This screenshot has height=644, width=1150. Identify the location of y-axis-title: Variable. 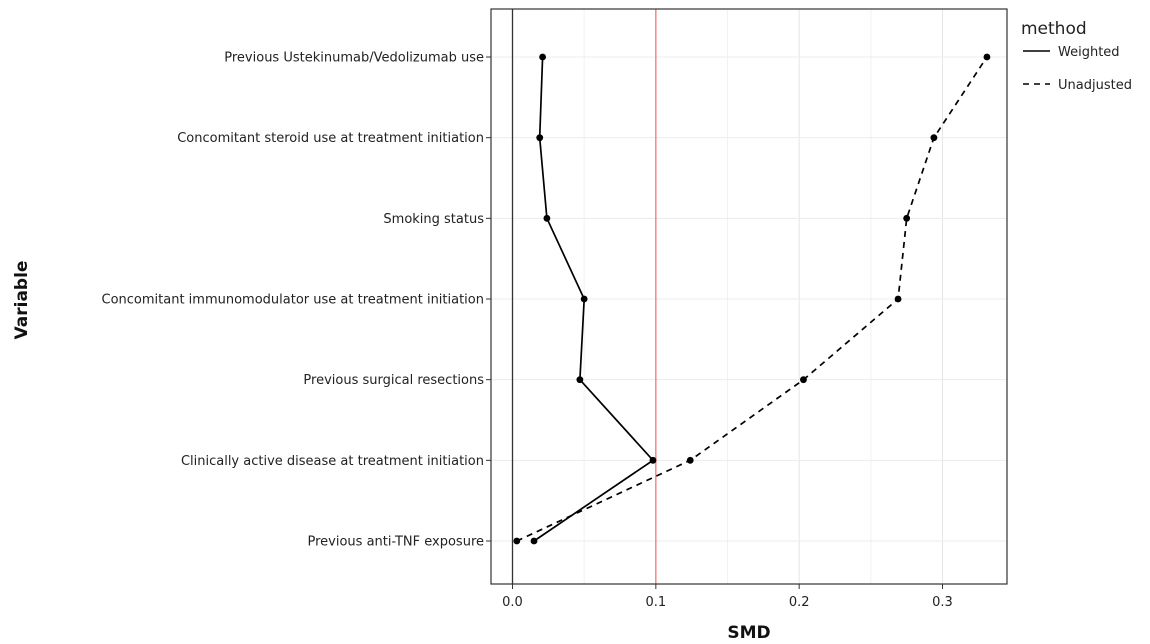
(22, 300).